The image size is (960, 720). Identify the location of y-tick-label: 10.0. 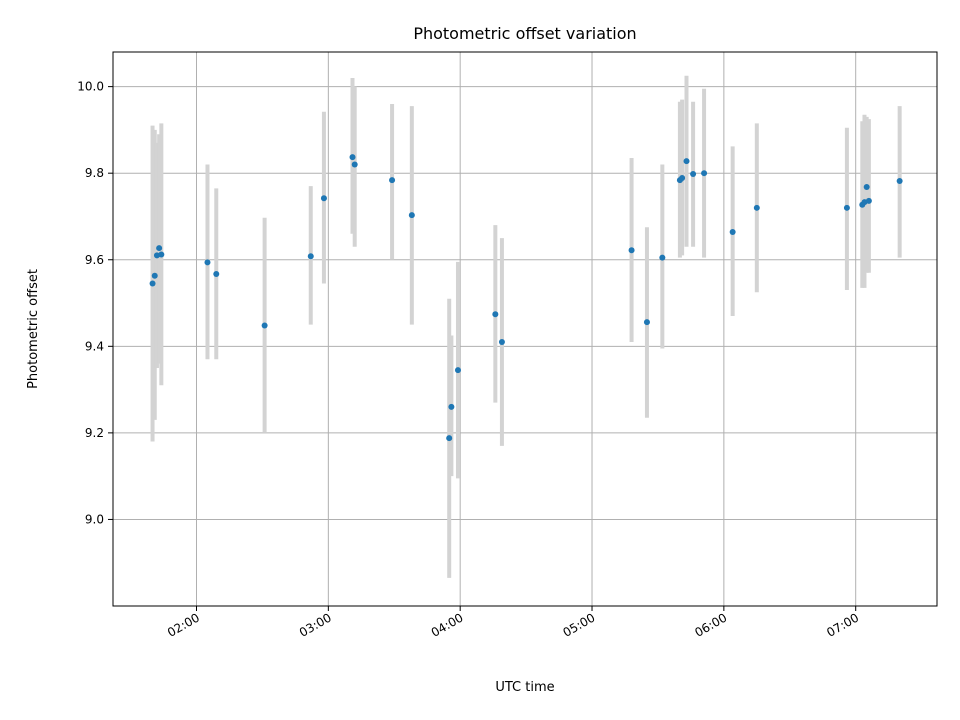
(90, 87).